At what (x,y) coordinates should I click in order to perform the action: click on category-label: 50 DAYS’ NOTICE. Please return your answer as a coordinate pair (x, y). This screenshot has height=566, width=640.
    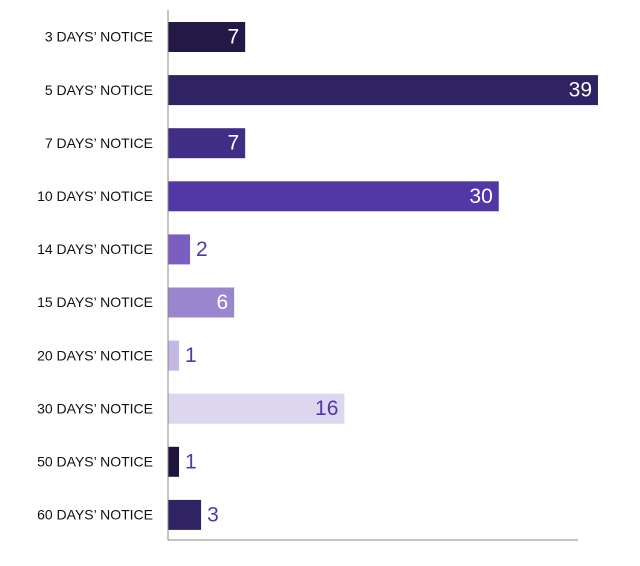
    Looking at the image, I should click on (95, 462).